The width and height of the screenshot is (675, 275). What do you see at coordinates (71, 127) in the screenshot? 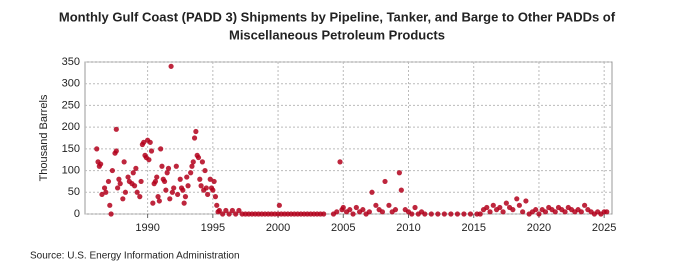
I see `y-tick-label: 200` at bounding box center [71, 127].